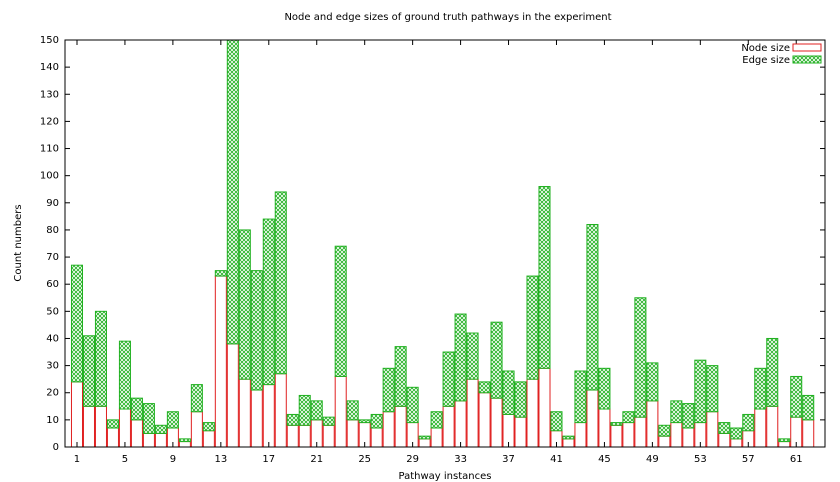 This screenshot has width=840, height=482. What do you see at coordinates (604, 459) in the screenshot?
I see `x-tick-label: 45` at bounding box center [604, 459].